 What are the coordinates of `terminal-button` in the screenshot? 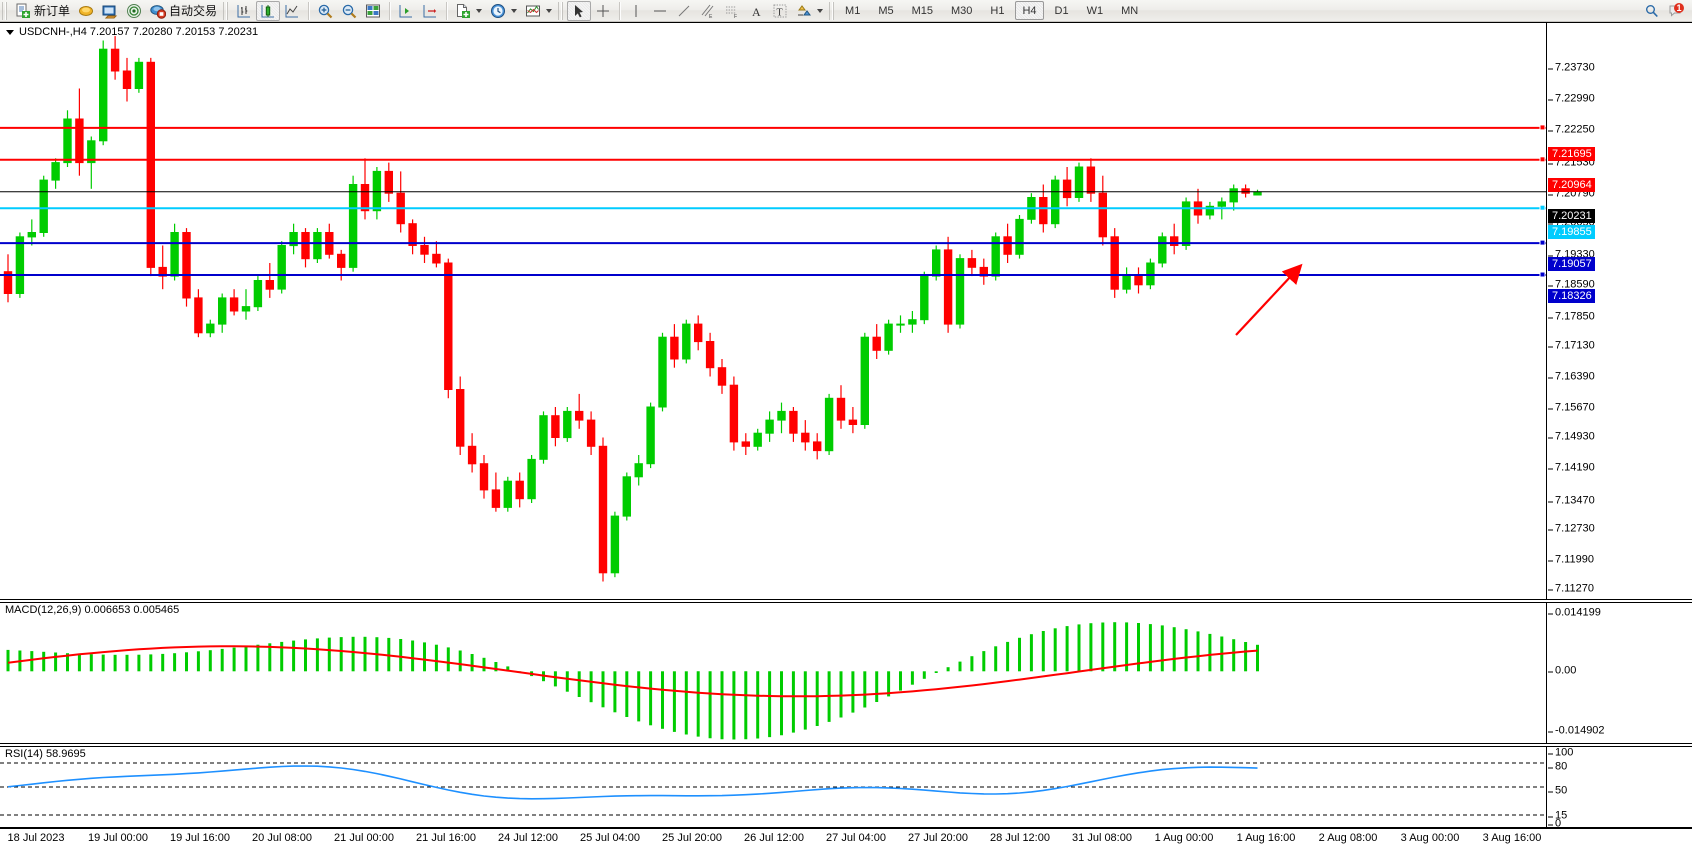 It's located at (110, 11).